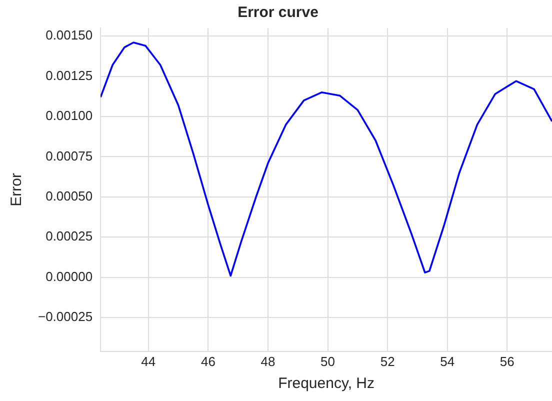 The image size is (552, 401). Describe the element at coordinates (447, 361) in the screenshot. I see `x-tick-label: 54` at that location.